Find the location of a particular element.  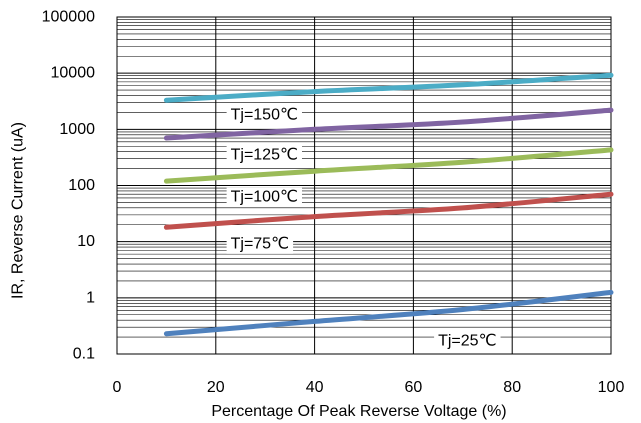

series-line-tj25 is located at coordinates (388, 313).